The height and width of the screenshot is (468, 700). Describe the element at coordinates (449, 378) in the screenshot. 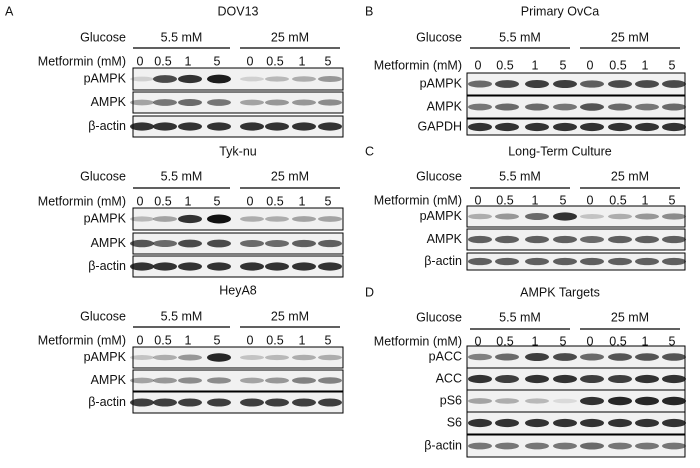

I see `row-label: ACC` at that location.